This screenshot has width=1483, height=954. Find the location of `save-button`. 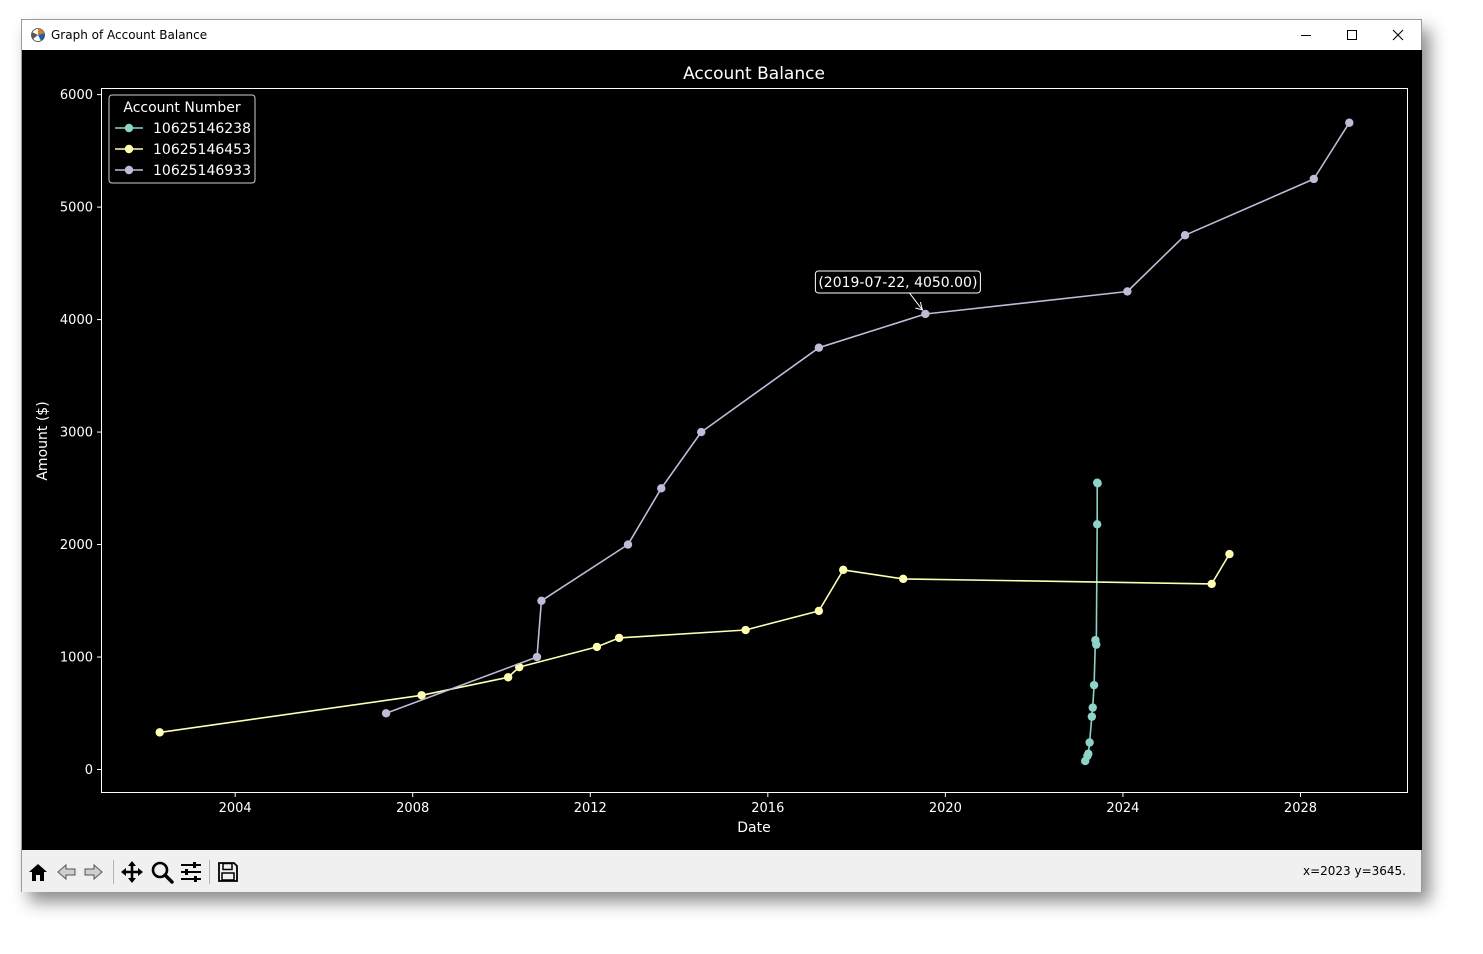

save-button is located at coordinates (228, 872).